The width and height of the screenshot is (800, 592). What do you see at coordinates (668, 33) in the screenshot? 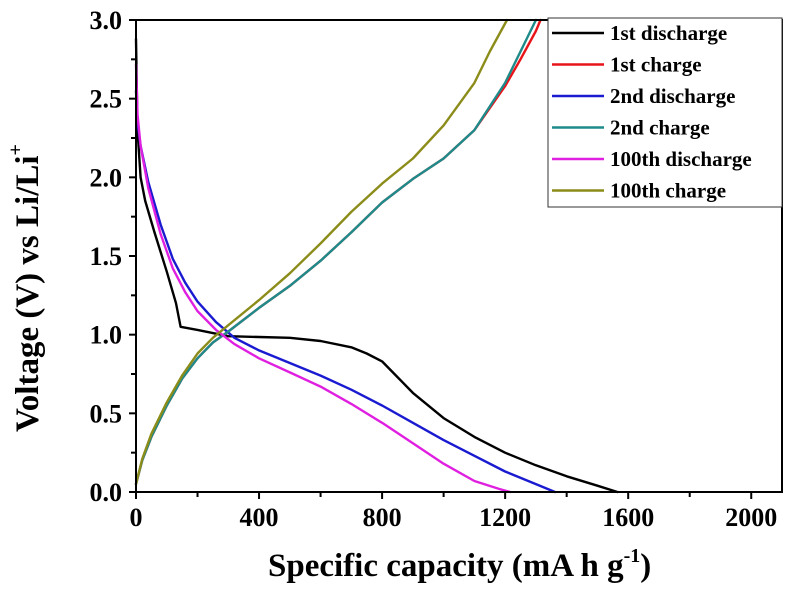
I see `legend-label-1st-discharge: 1st discharge` at bounding box center [668, 33].